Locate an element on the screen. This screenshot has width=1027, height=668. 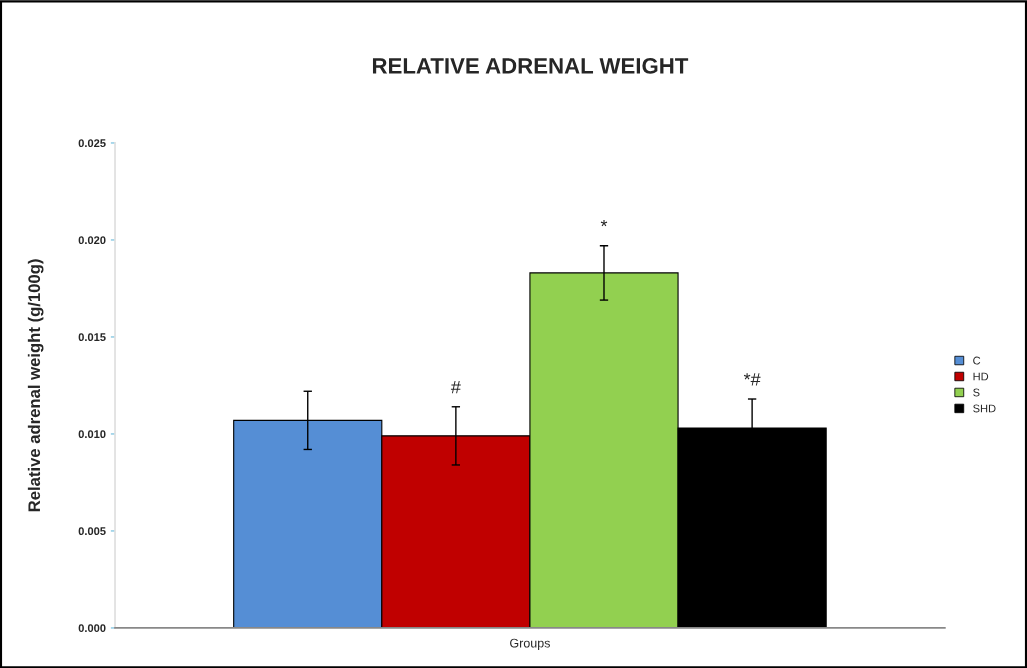
y-tick-label: 0.005 is located at coordinates (92, 531).